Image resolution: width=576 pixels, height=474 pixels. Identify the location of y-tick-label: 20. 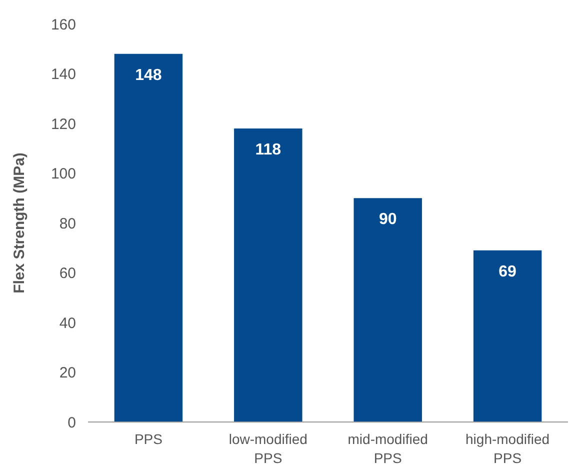
(67, 373).